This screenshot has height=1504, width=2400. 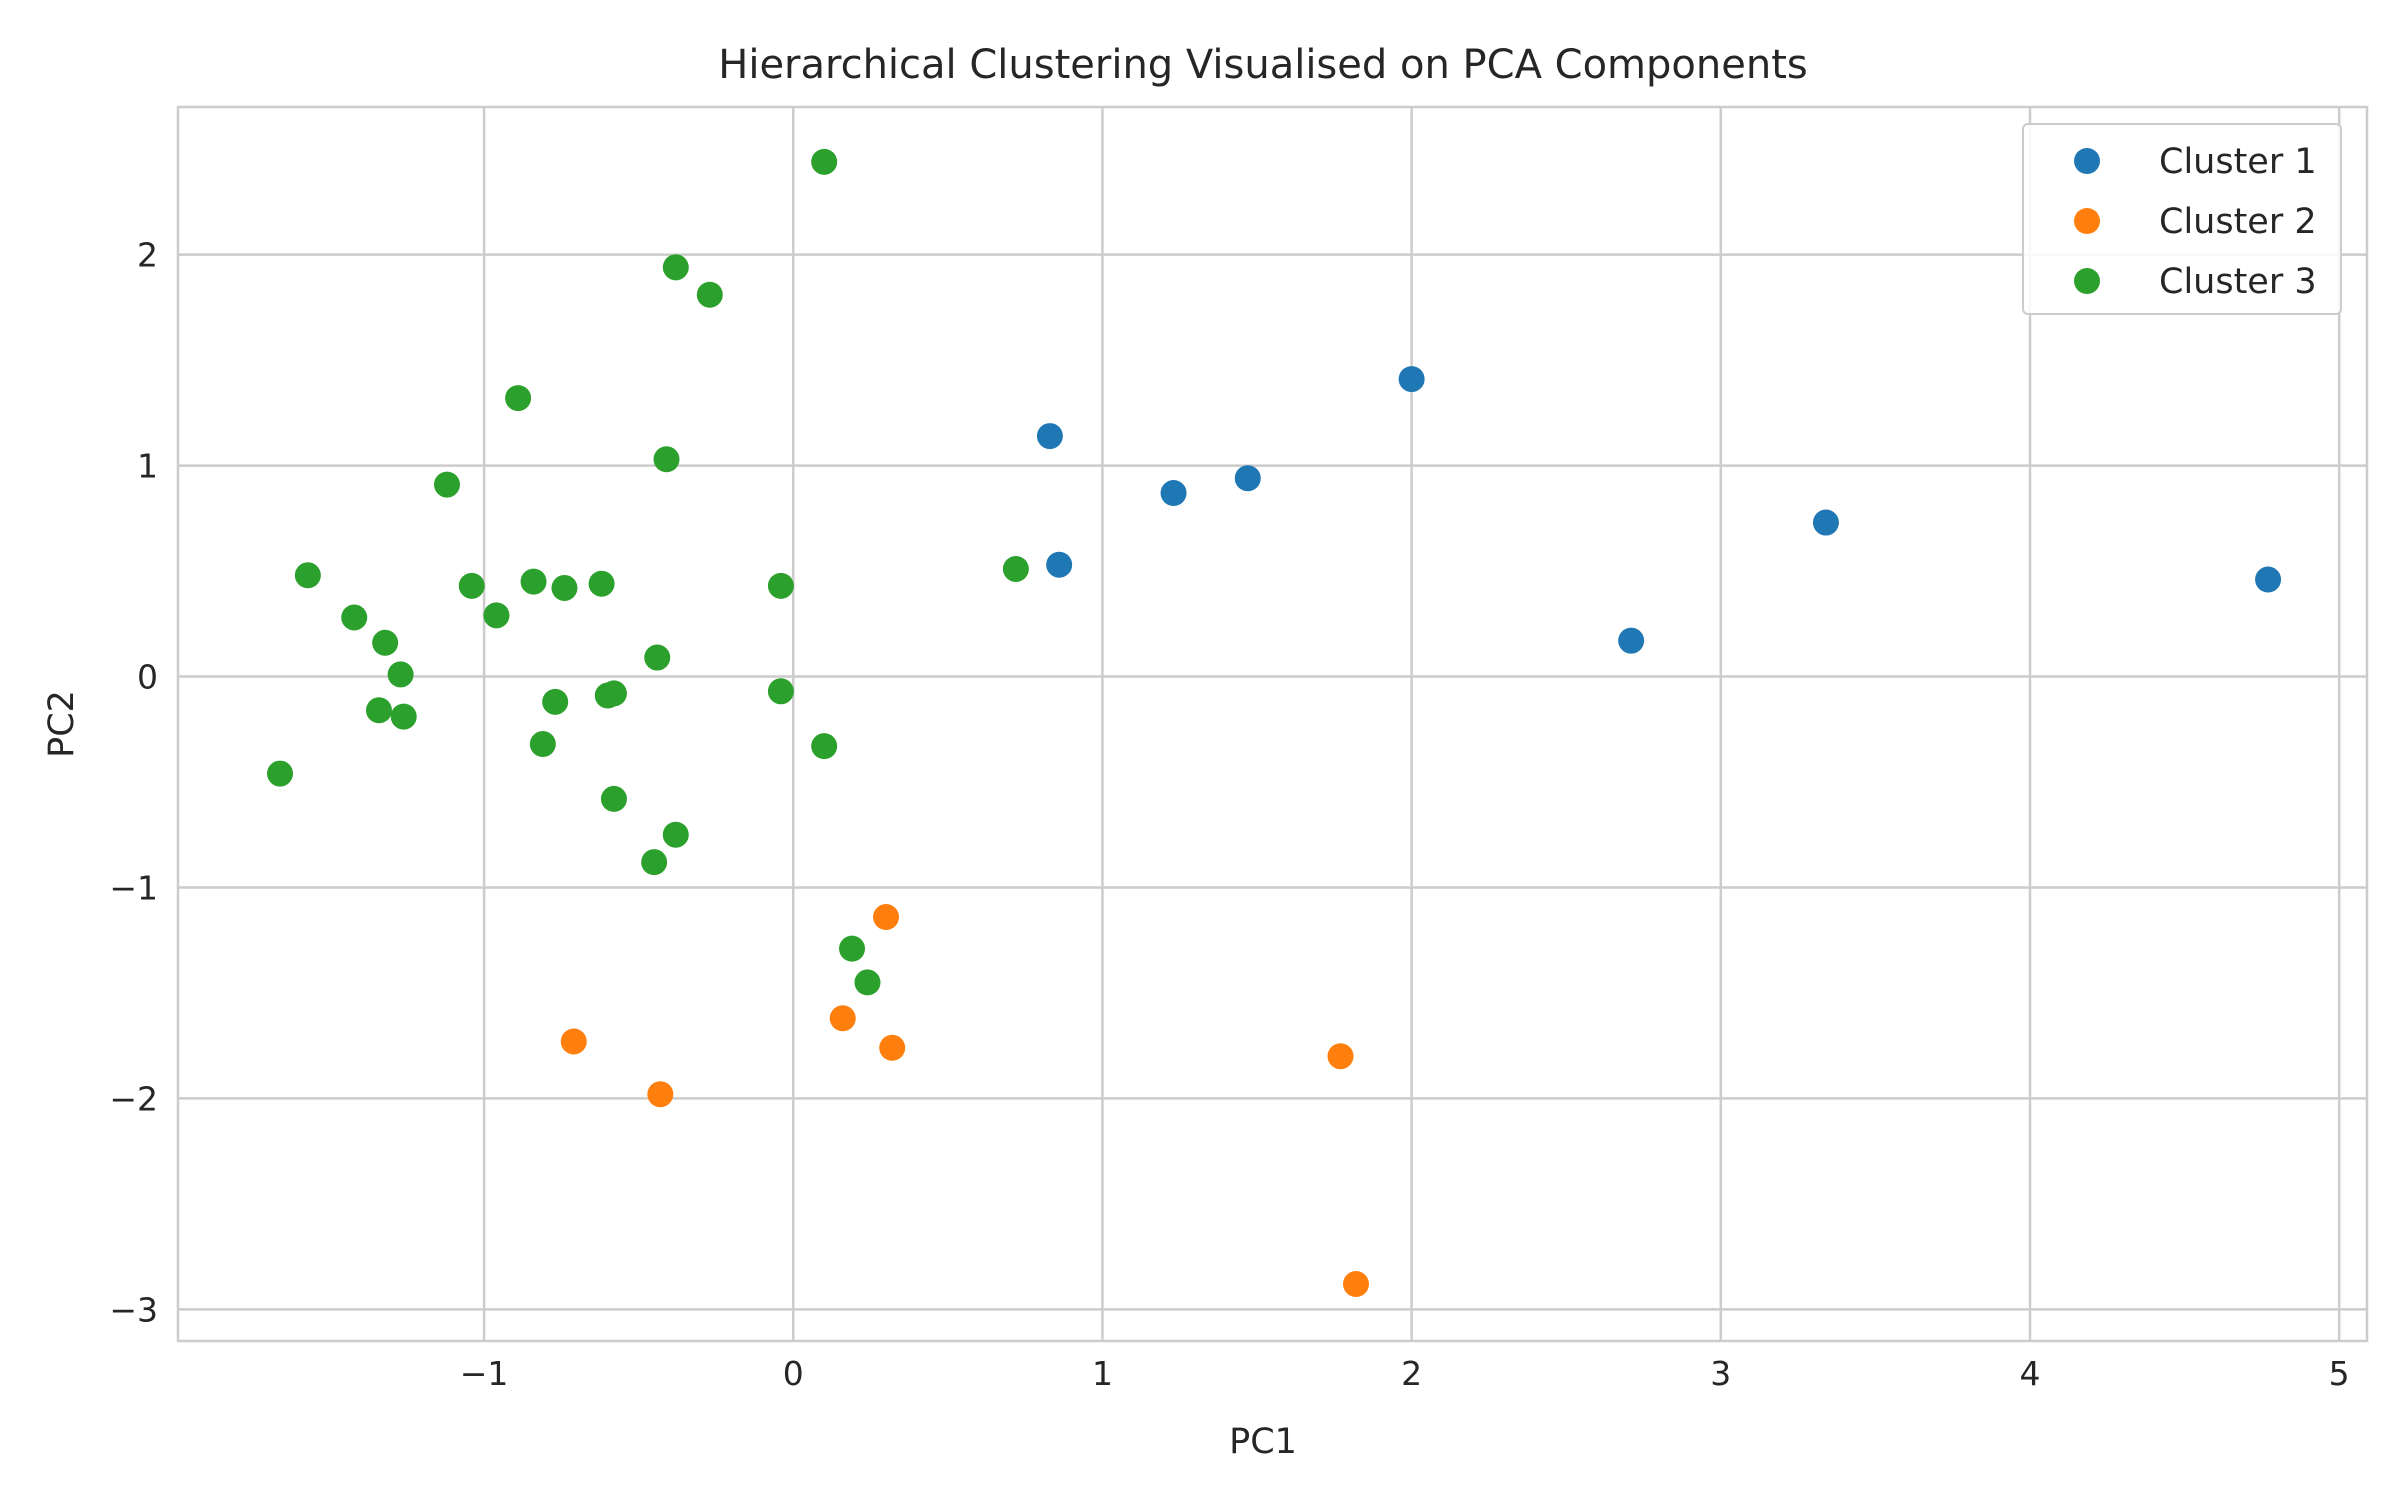 I want to click on legend: Cluster 1 Cluster 2 Cluster 3, so click(x=2182, y=219).